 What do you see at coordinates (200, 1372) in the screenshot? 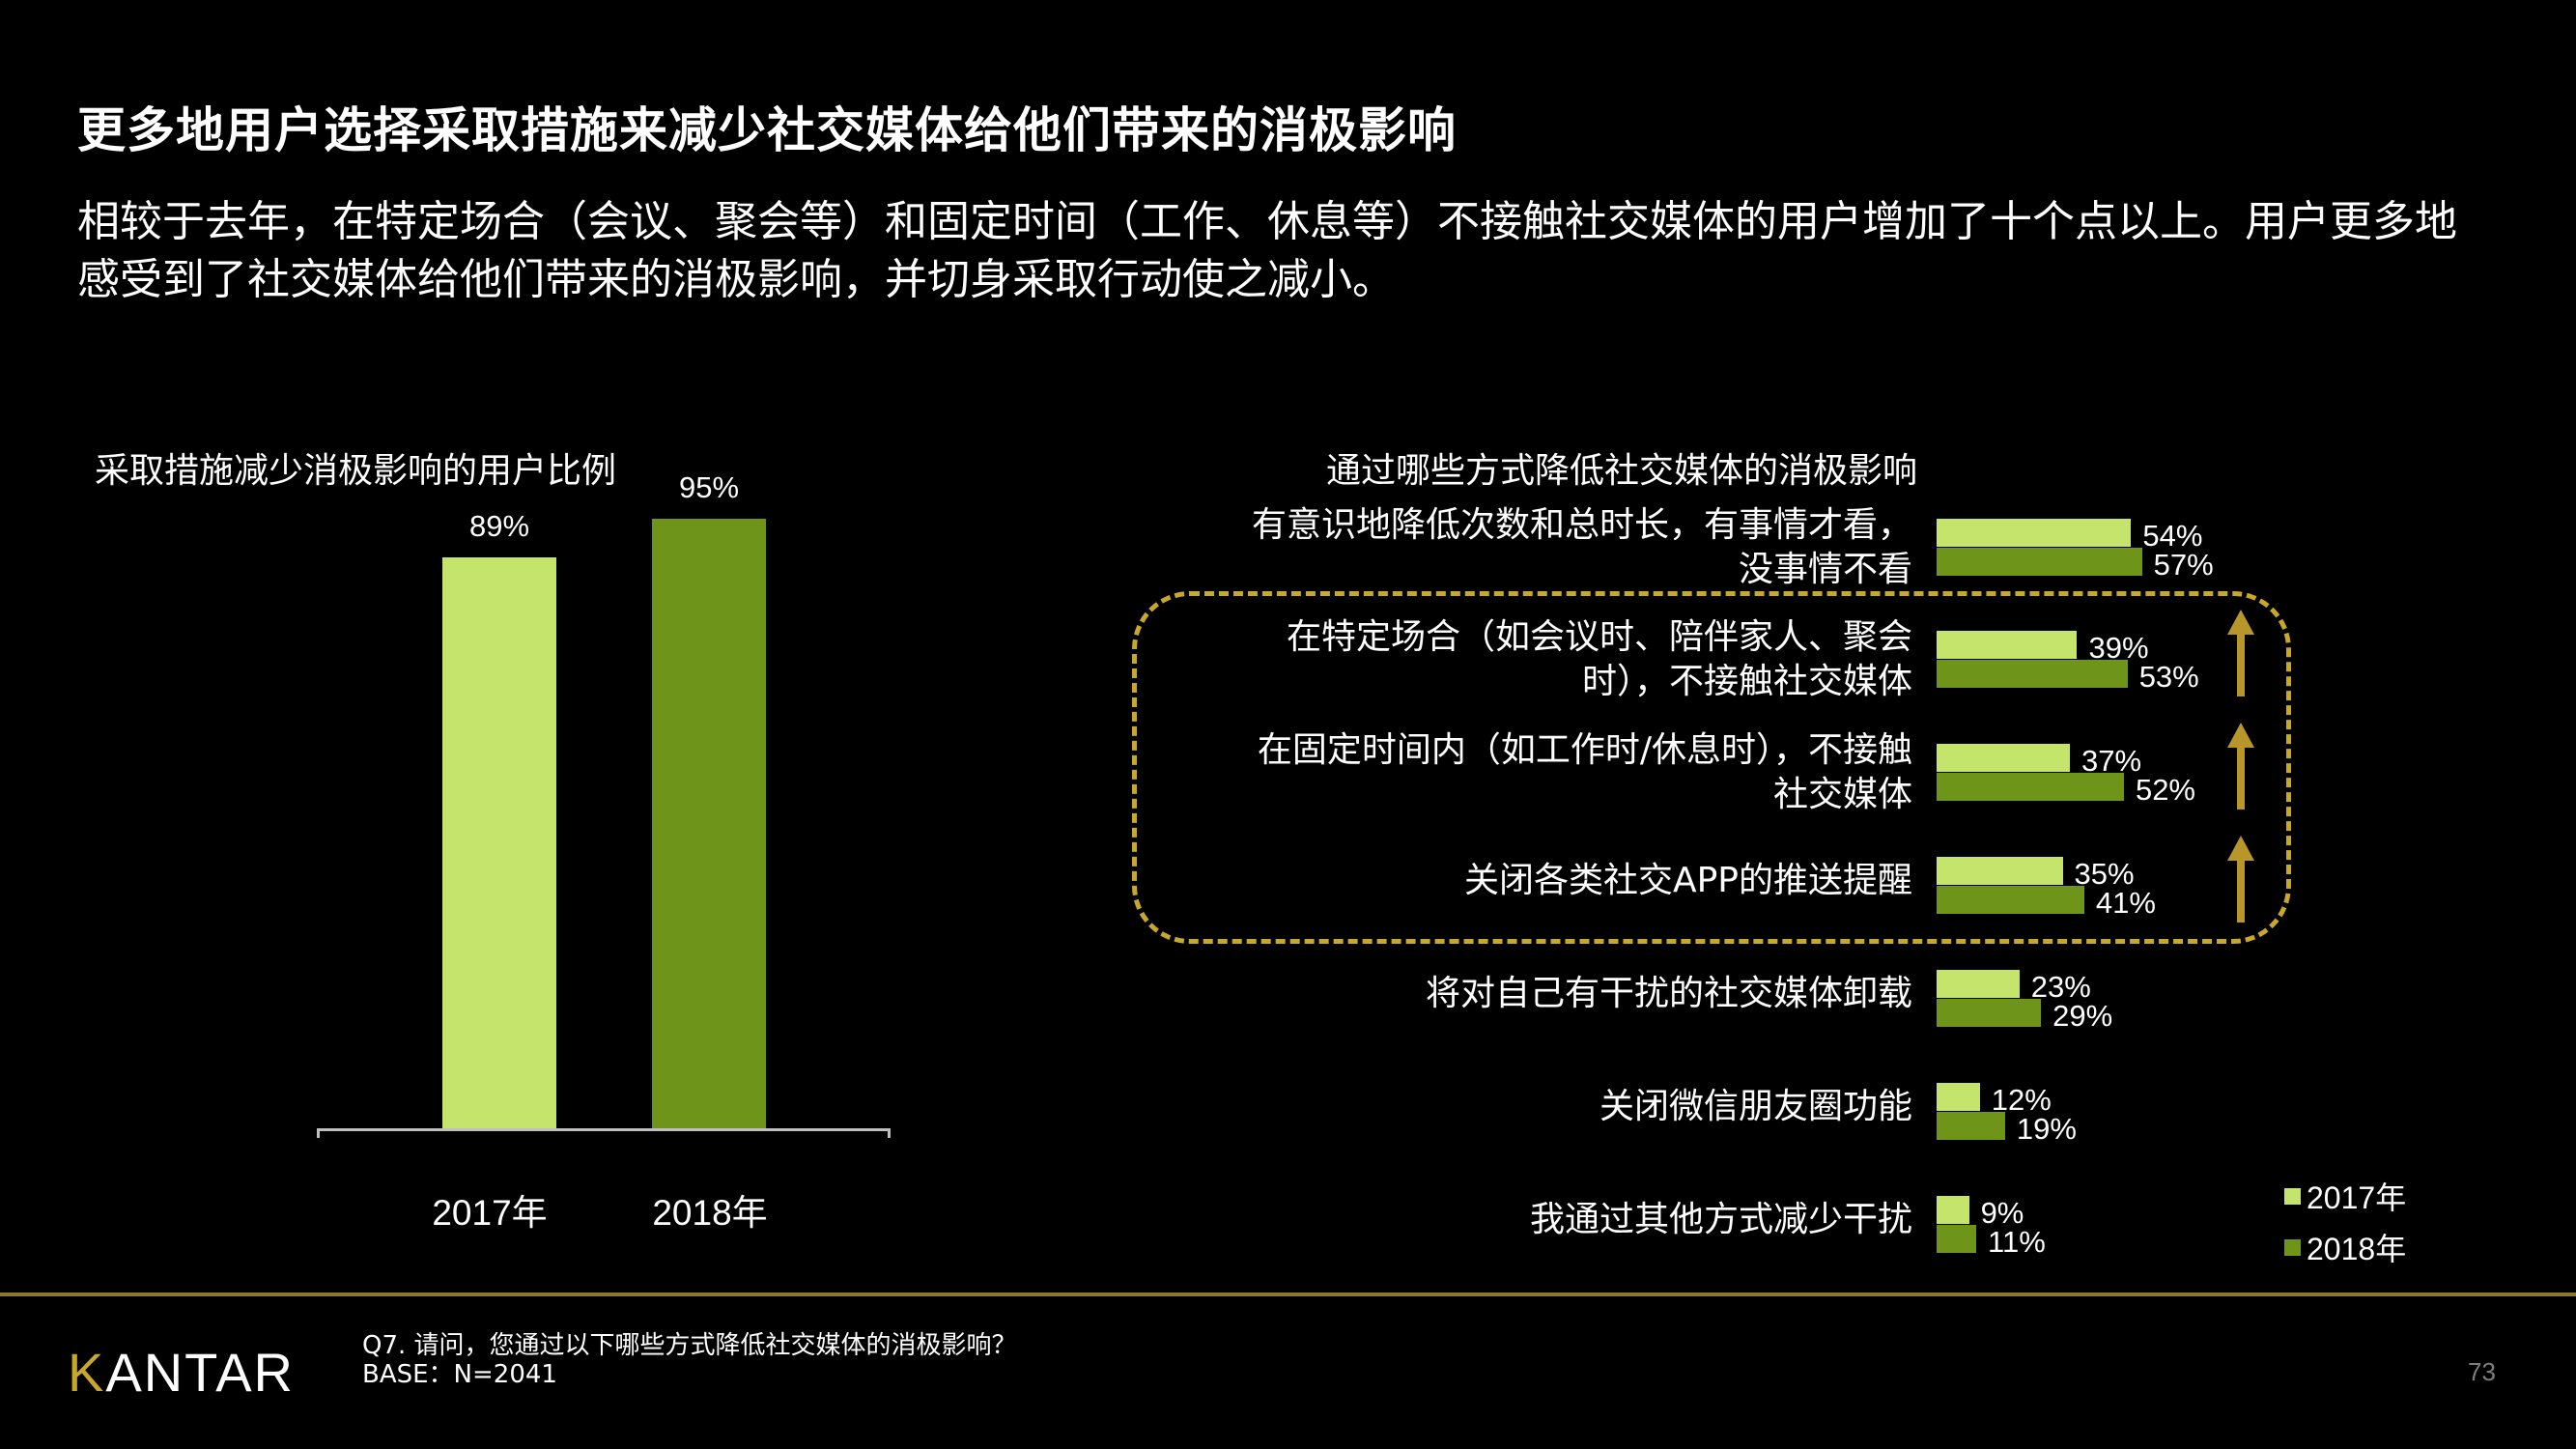
I see `logo-text: ANTAR` at bounding box center [200, 1372].